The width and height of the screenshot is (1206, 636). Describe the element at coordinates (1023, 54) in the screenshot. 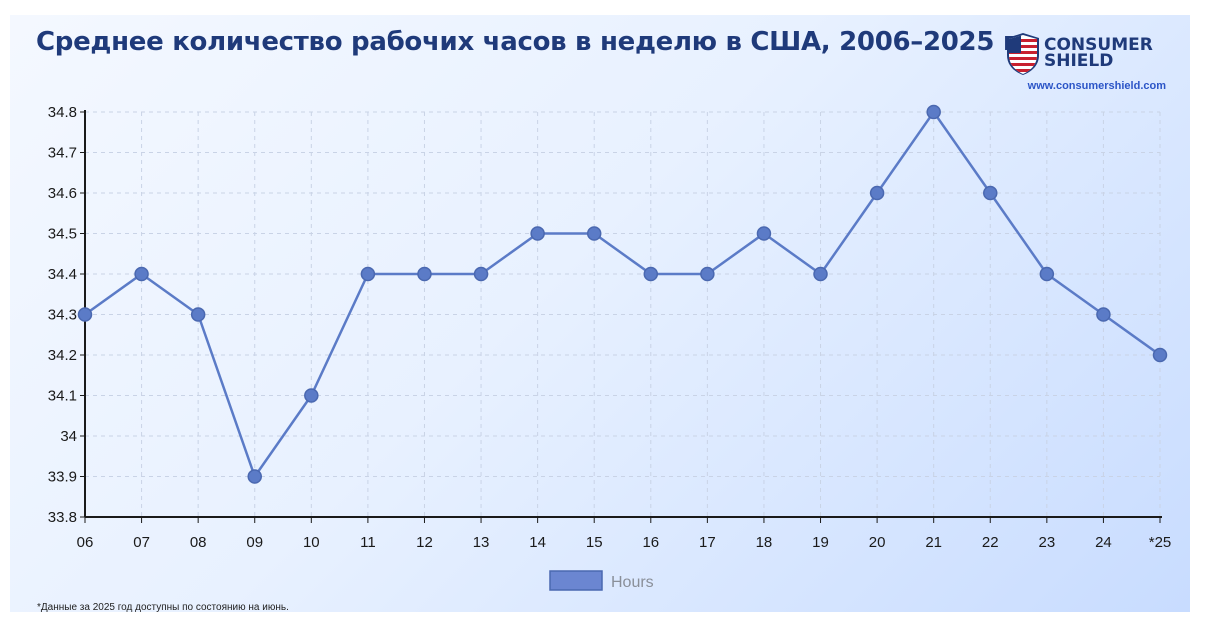

I see `shield-flag-icon` at that location.